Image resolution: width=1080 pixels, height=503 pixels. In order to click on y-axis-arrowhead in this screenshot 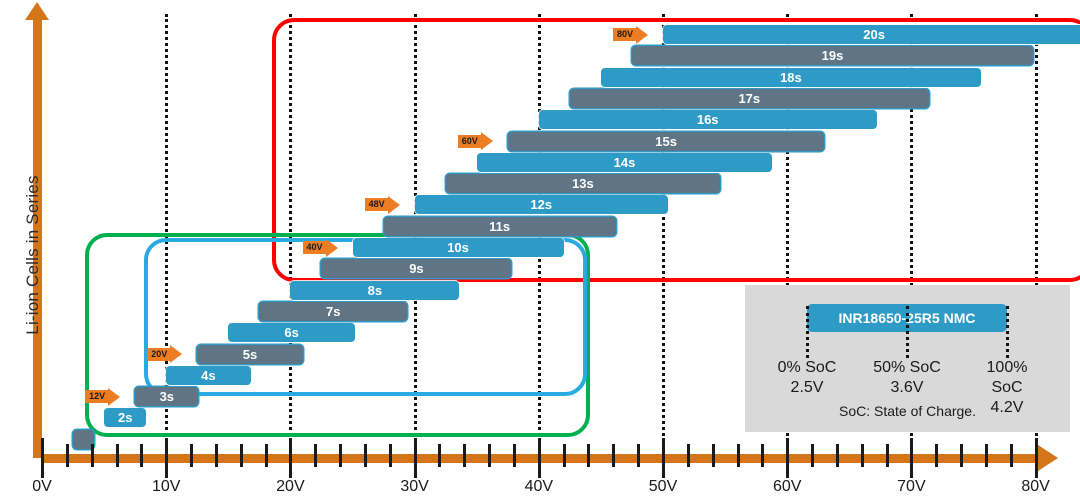, I will do `click(37, 11)`.